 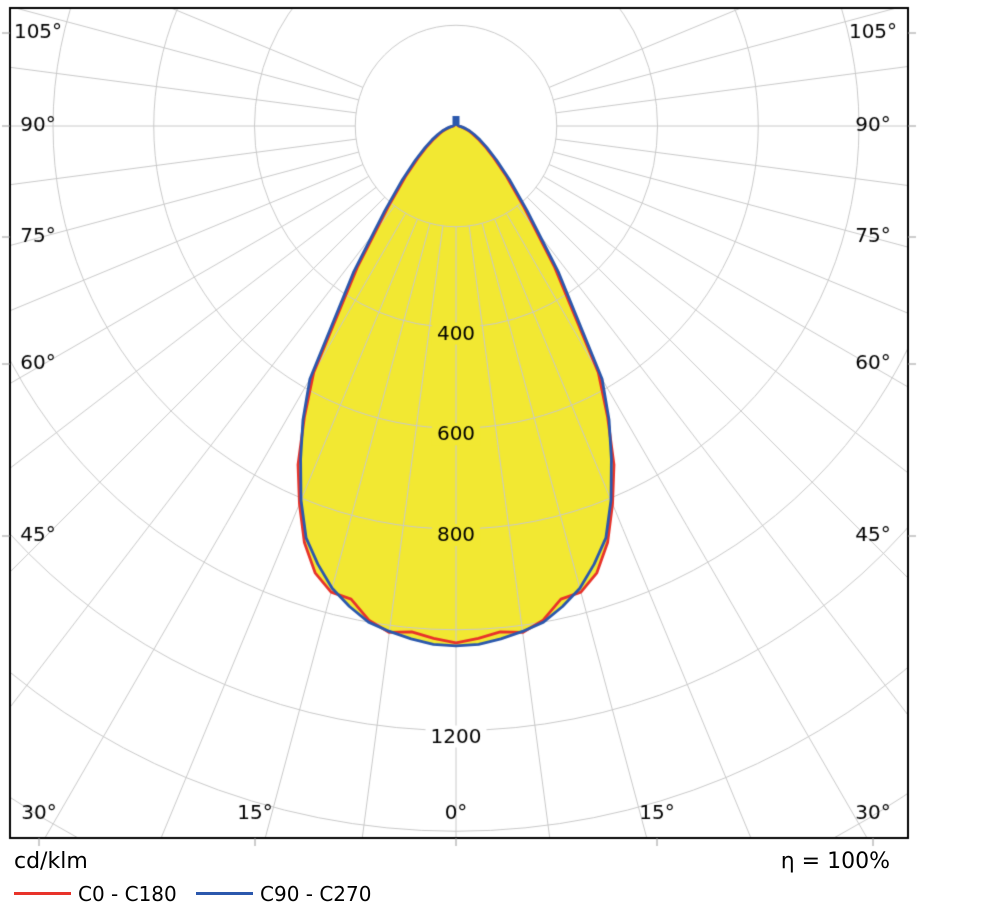 I want to click on c90-line-swatch, so click(x=224, y=893).